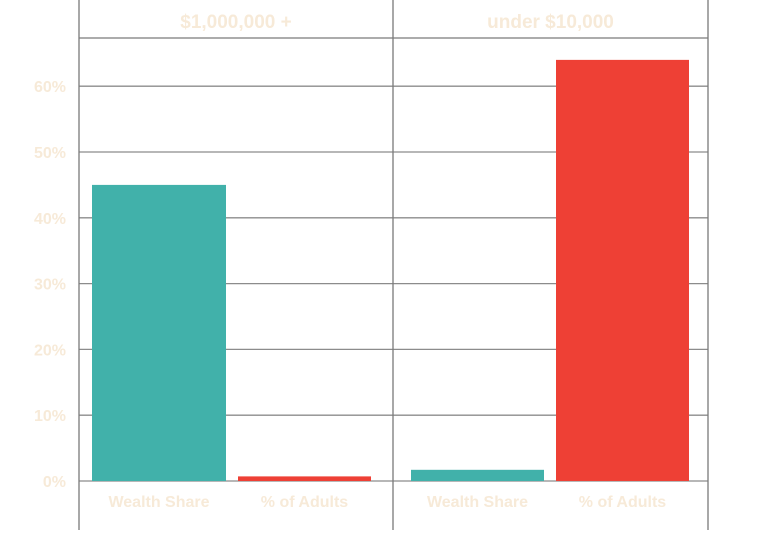 Image resolution: width=768 pixels, height=546 pixels. Describe the element at coordinates (550, 22) in the screenshot. I see `panel-title: under $10,000` at that location.